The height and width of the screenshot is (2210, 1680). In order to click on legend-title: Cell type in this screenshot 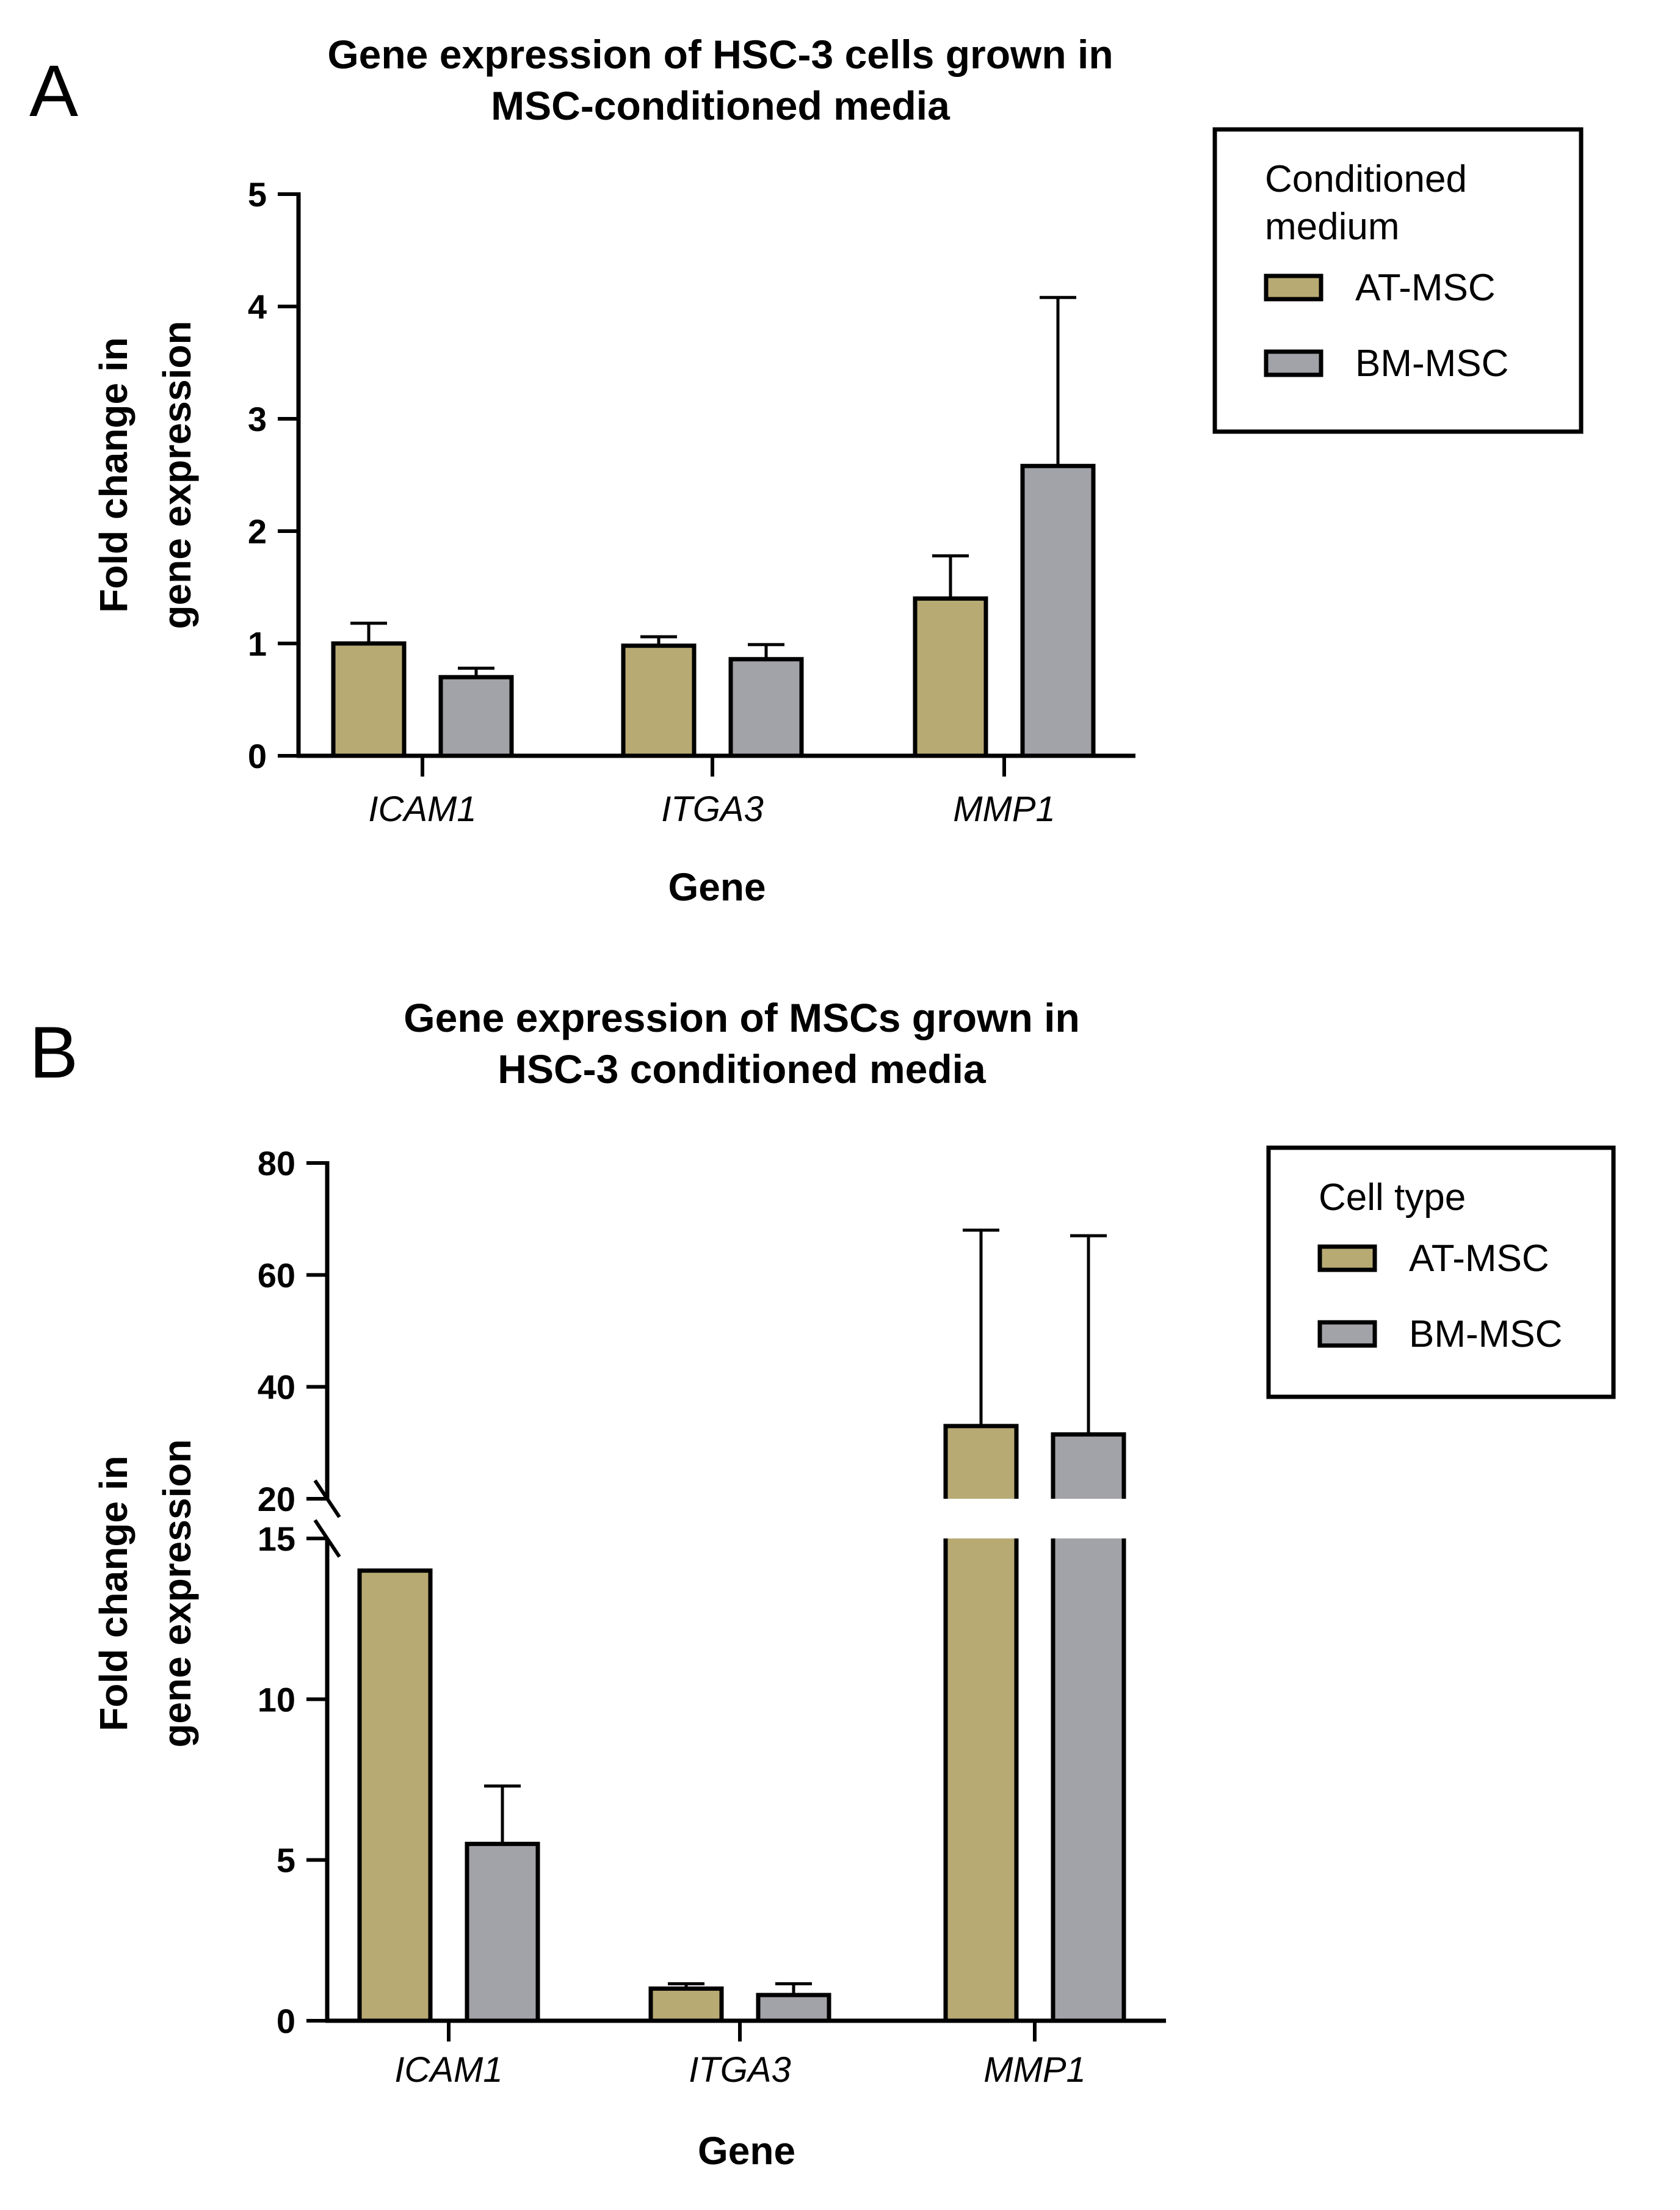, I will do `click(1392, 1197)`.